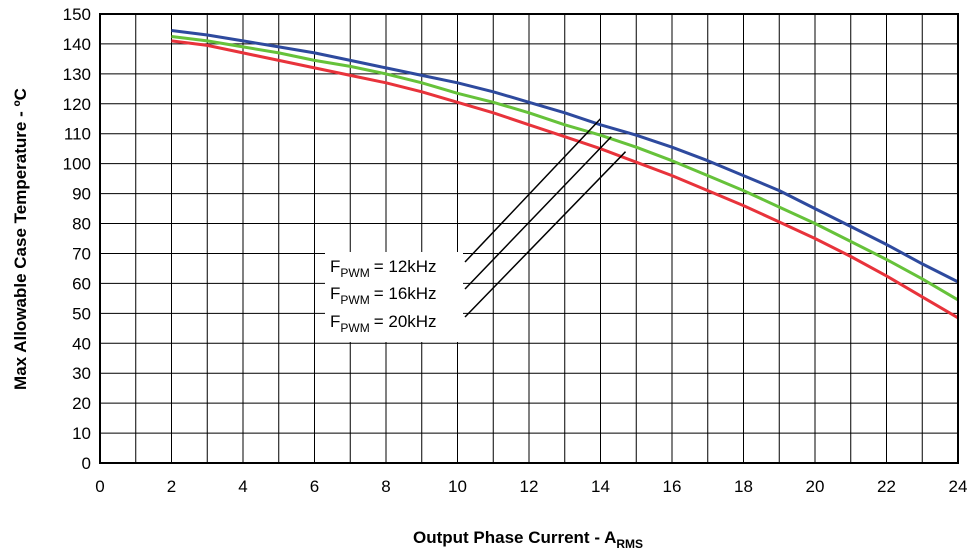  I want to click on x-axis-title: Output Phase Current - ARMS, so click(528, 539).